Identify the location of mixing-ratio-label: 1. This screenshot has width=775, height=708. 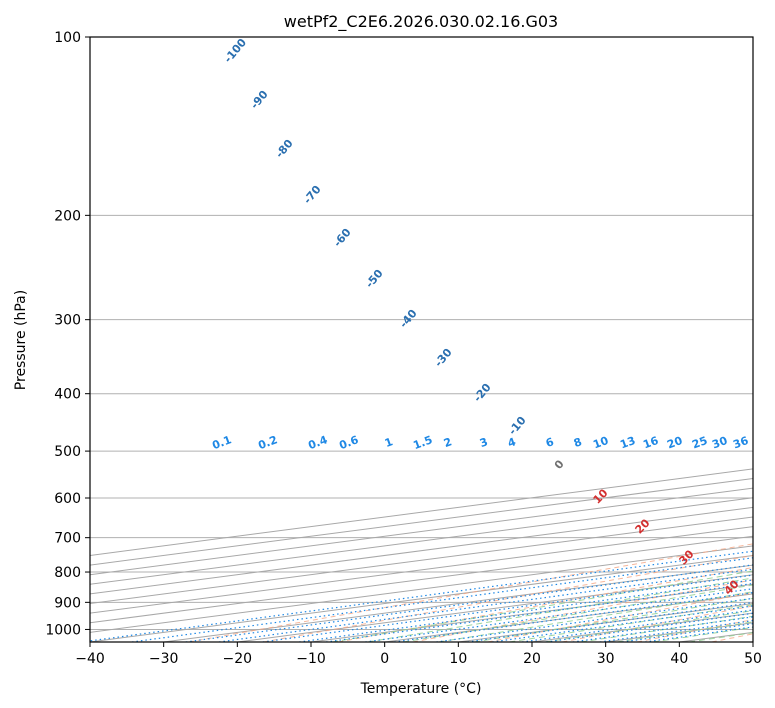
(389, 442).